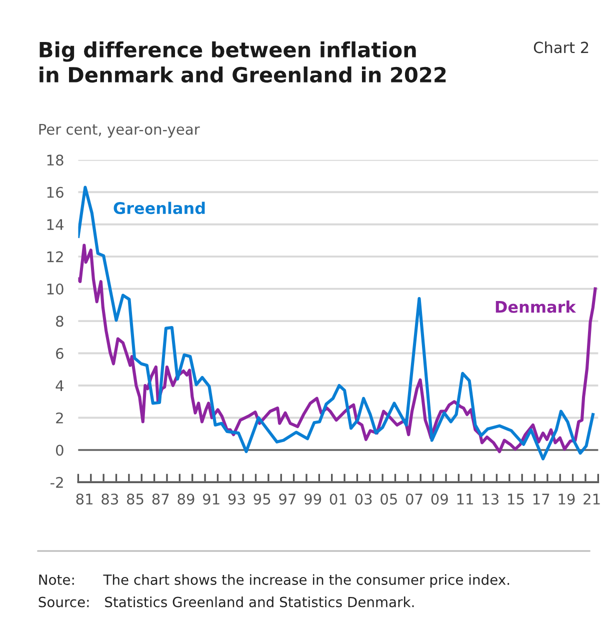  I want to click on y-tick-label: 18, so click(55, 160).